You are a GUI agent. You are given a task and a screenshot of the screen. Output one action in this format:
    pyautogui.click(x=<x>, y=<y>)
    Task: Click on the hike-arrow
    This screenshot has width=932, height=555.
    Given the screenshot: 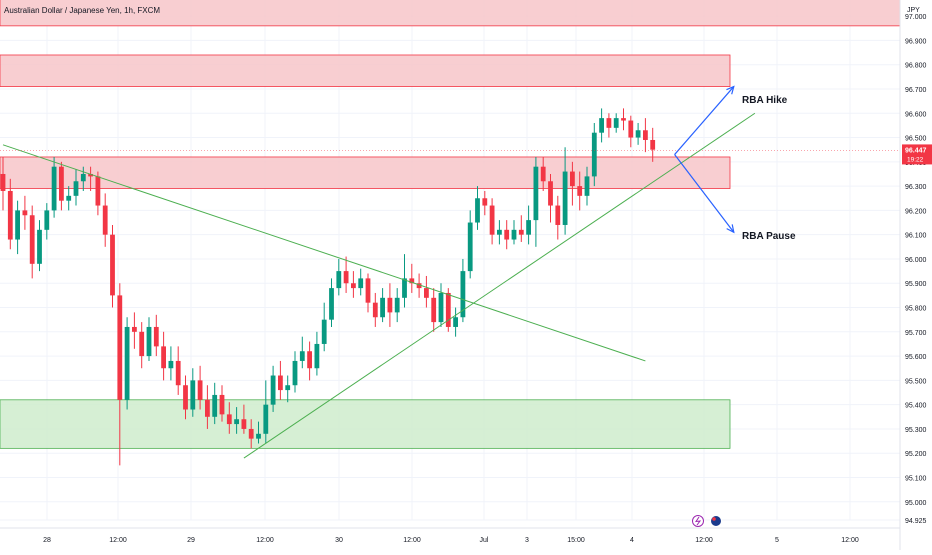 What is the action you would take?
    pyautogui.click(x=704, y=120)
    